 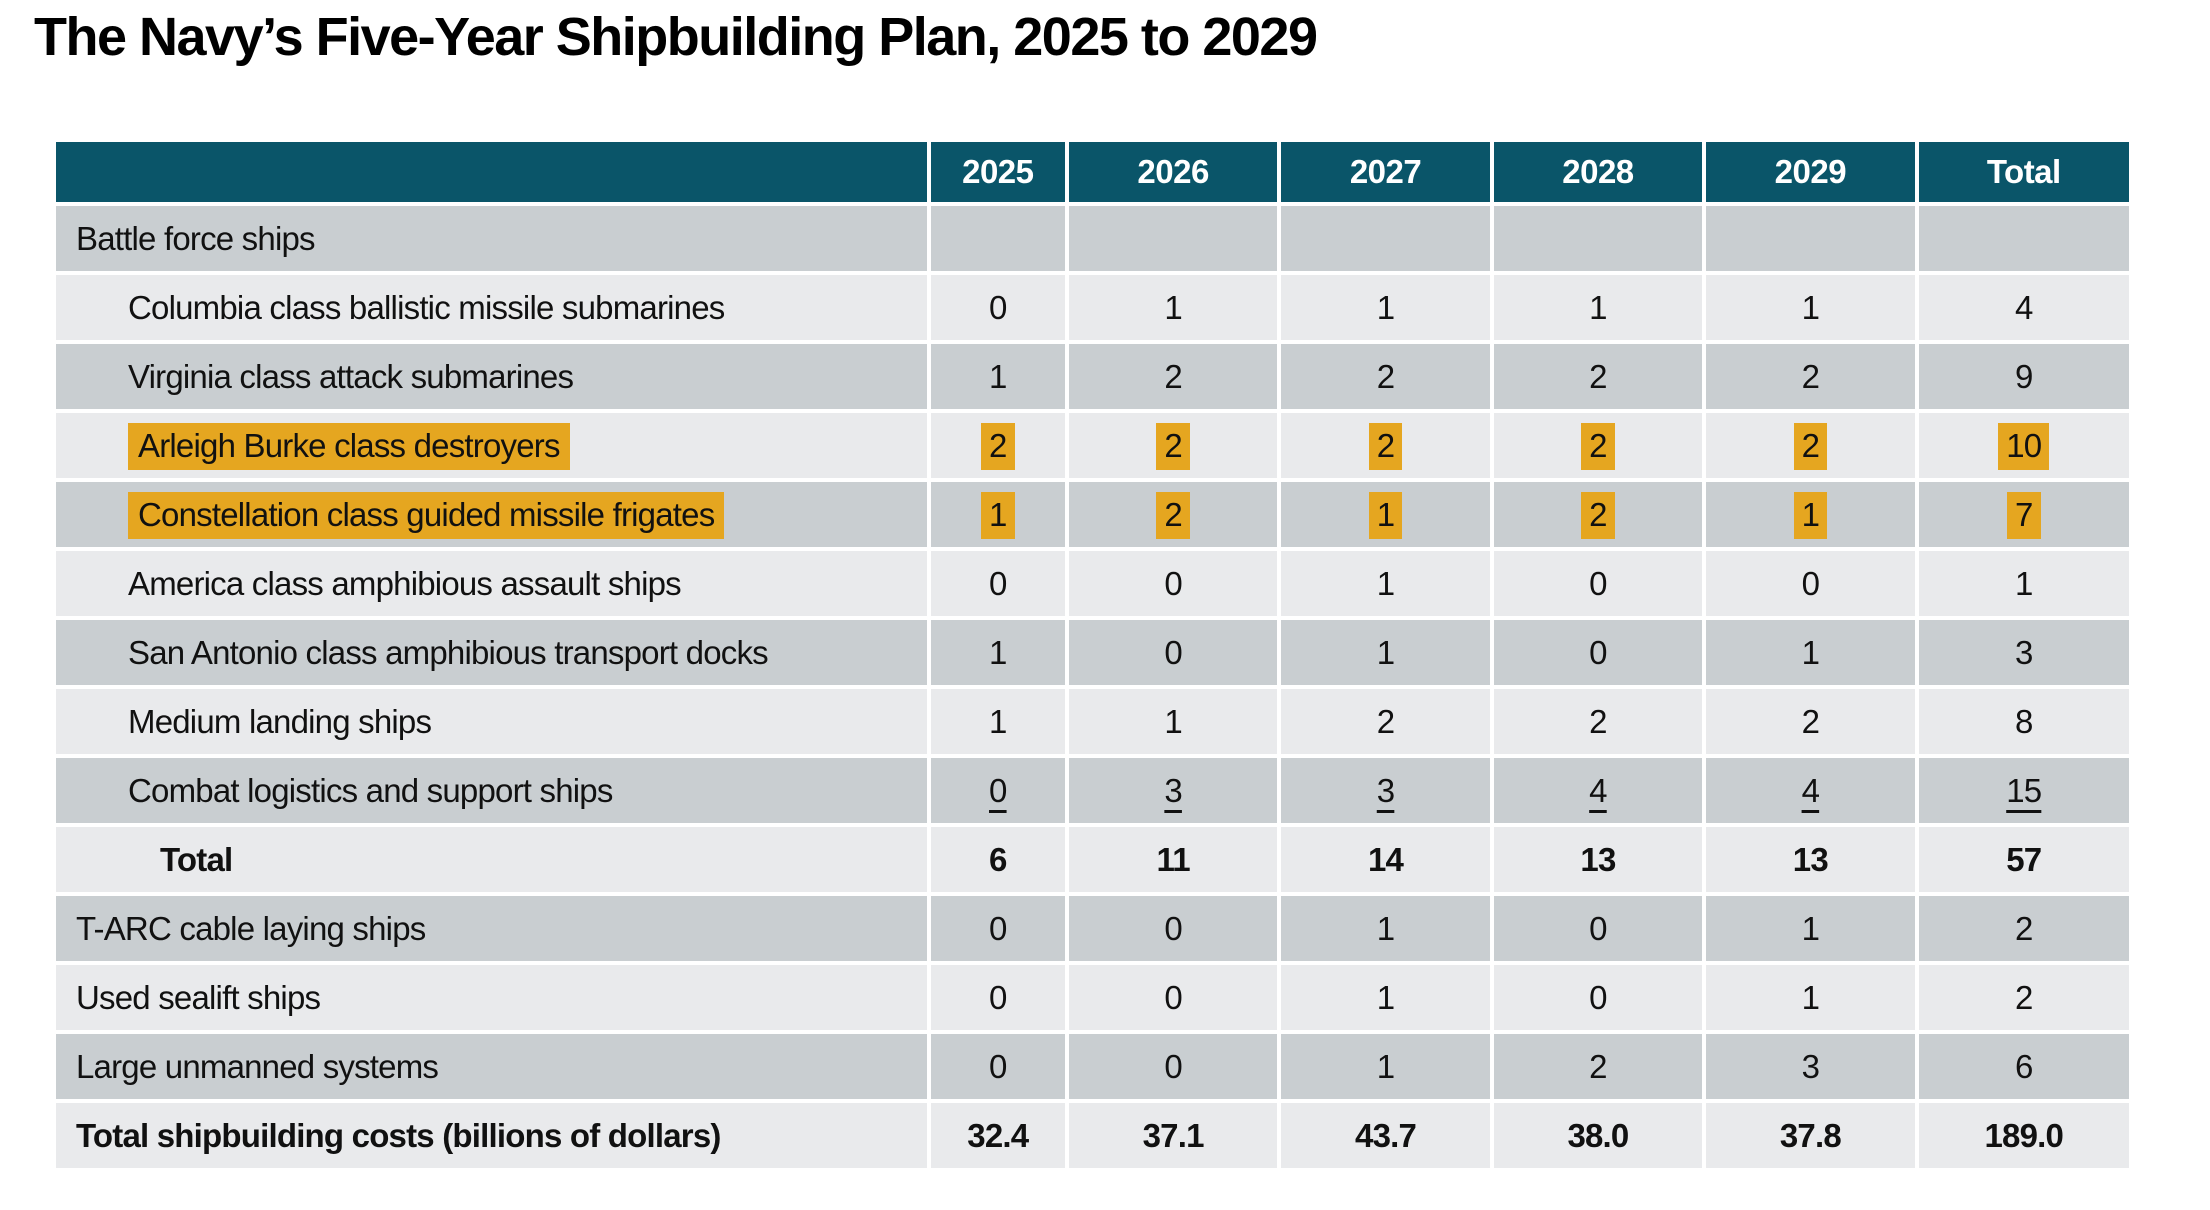 I want to click on cell-value: 11, so click(x=1173, y=859).